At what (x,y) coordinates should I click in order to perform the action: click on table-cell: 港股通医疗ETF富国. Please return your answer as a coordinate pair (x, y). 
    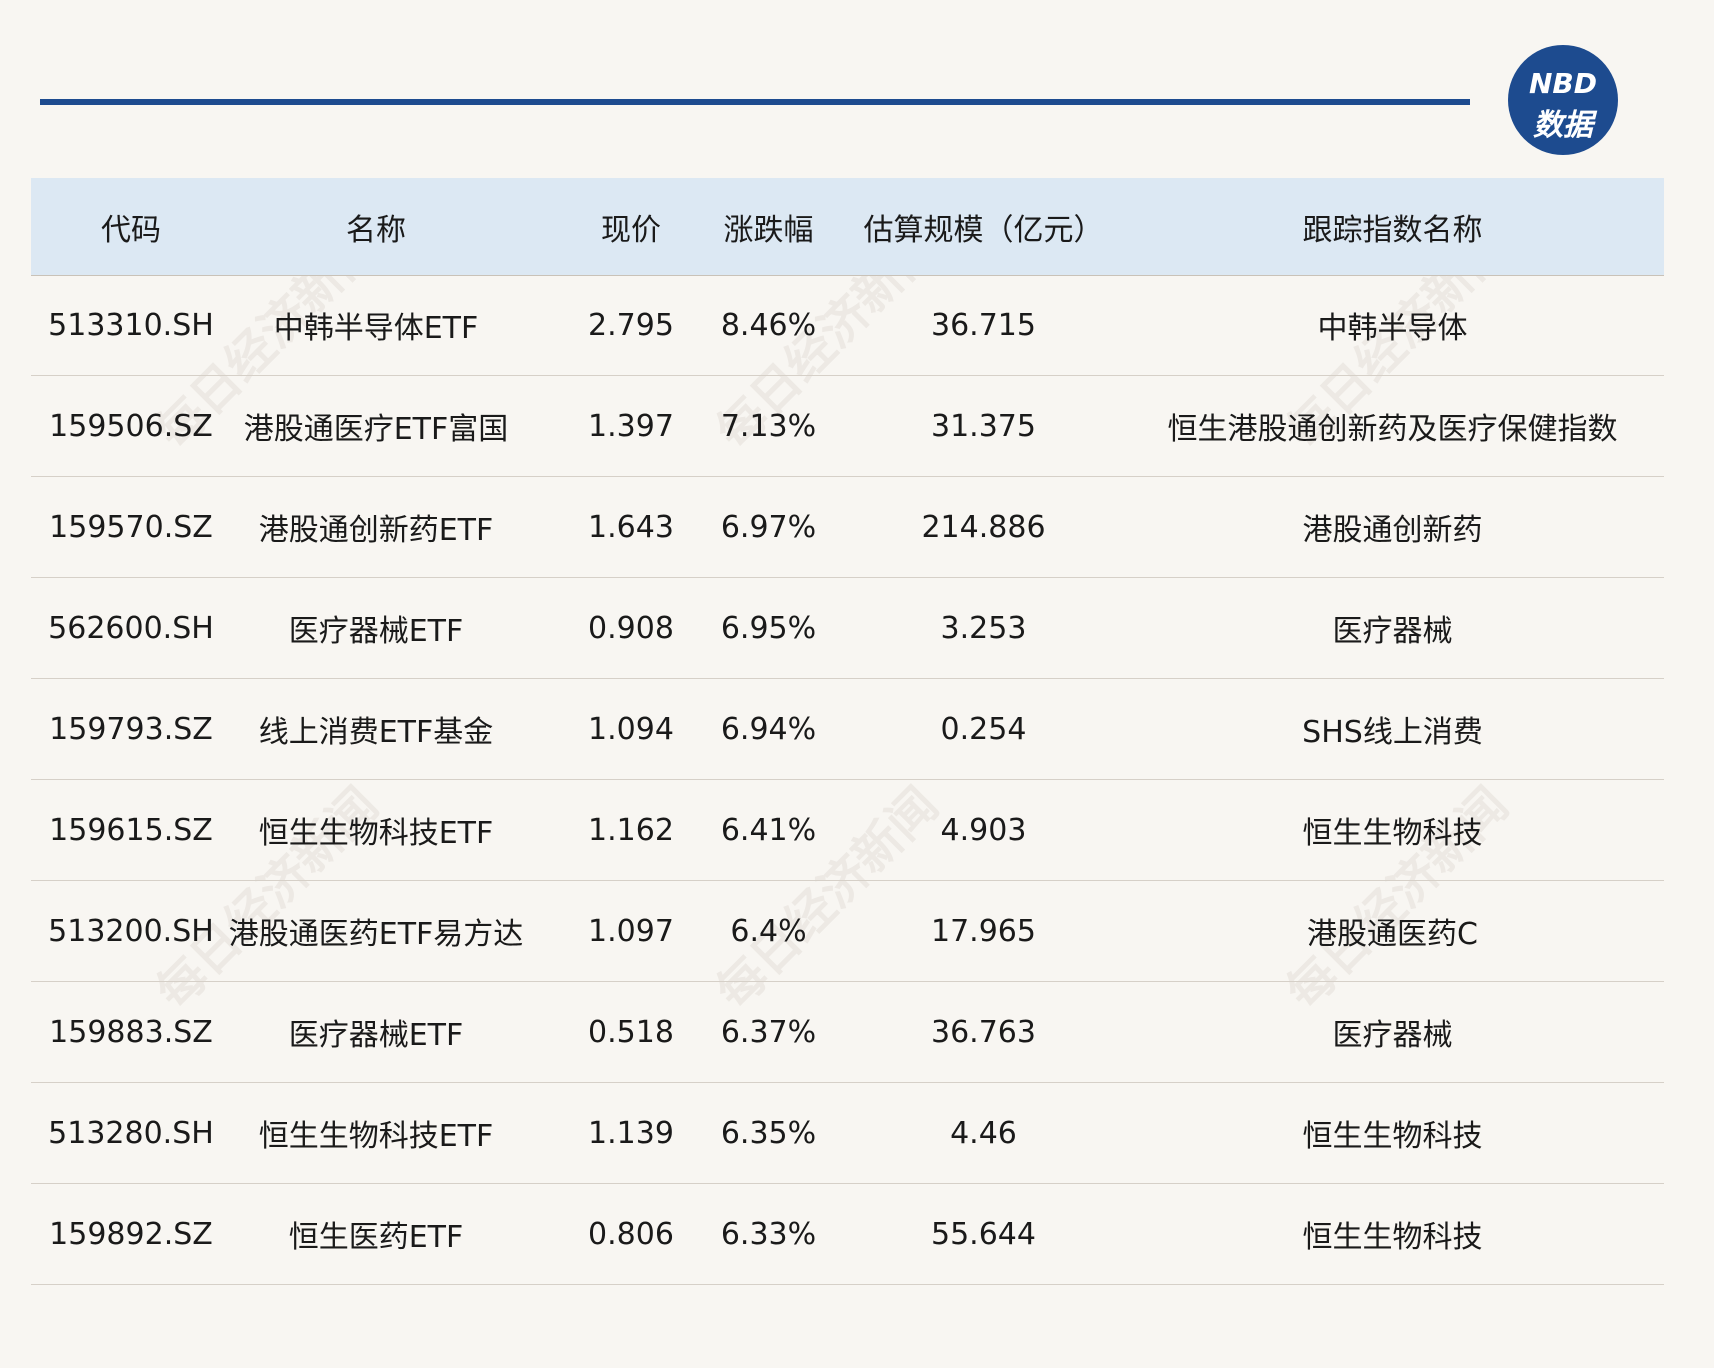
    Looking at the image, I should click on (376, 429).